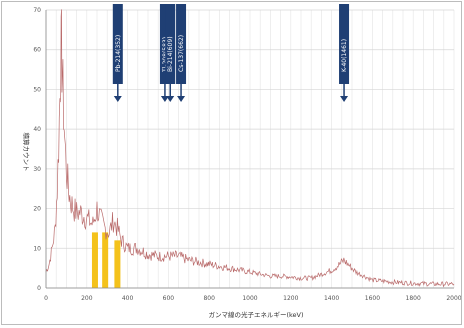 This screenshot has width=464, height=328. What do you see at coordinates (26, 152) in the screenshot?
I see `y-axis-title: 積算カウント` at bounding box center [26, 152].